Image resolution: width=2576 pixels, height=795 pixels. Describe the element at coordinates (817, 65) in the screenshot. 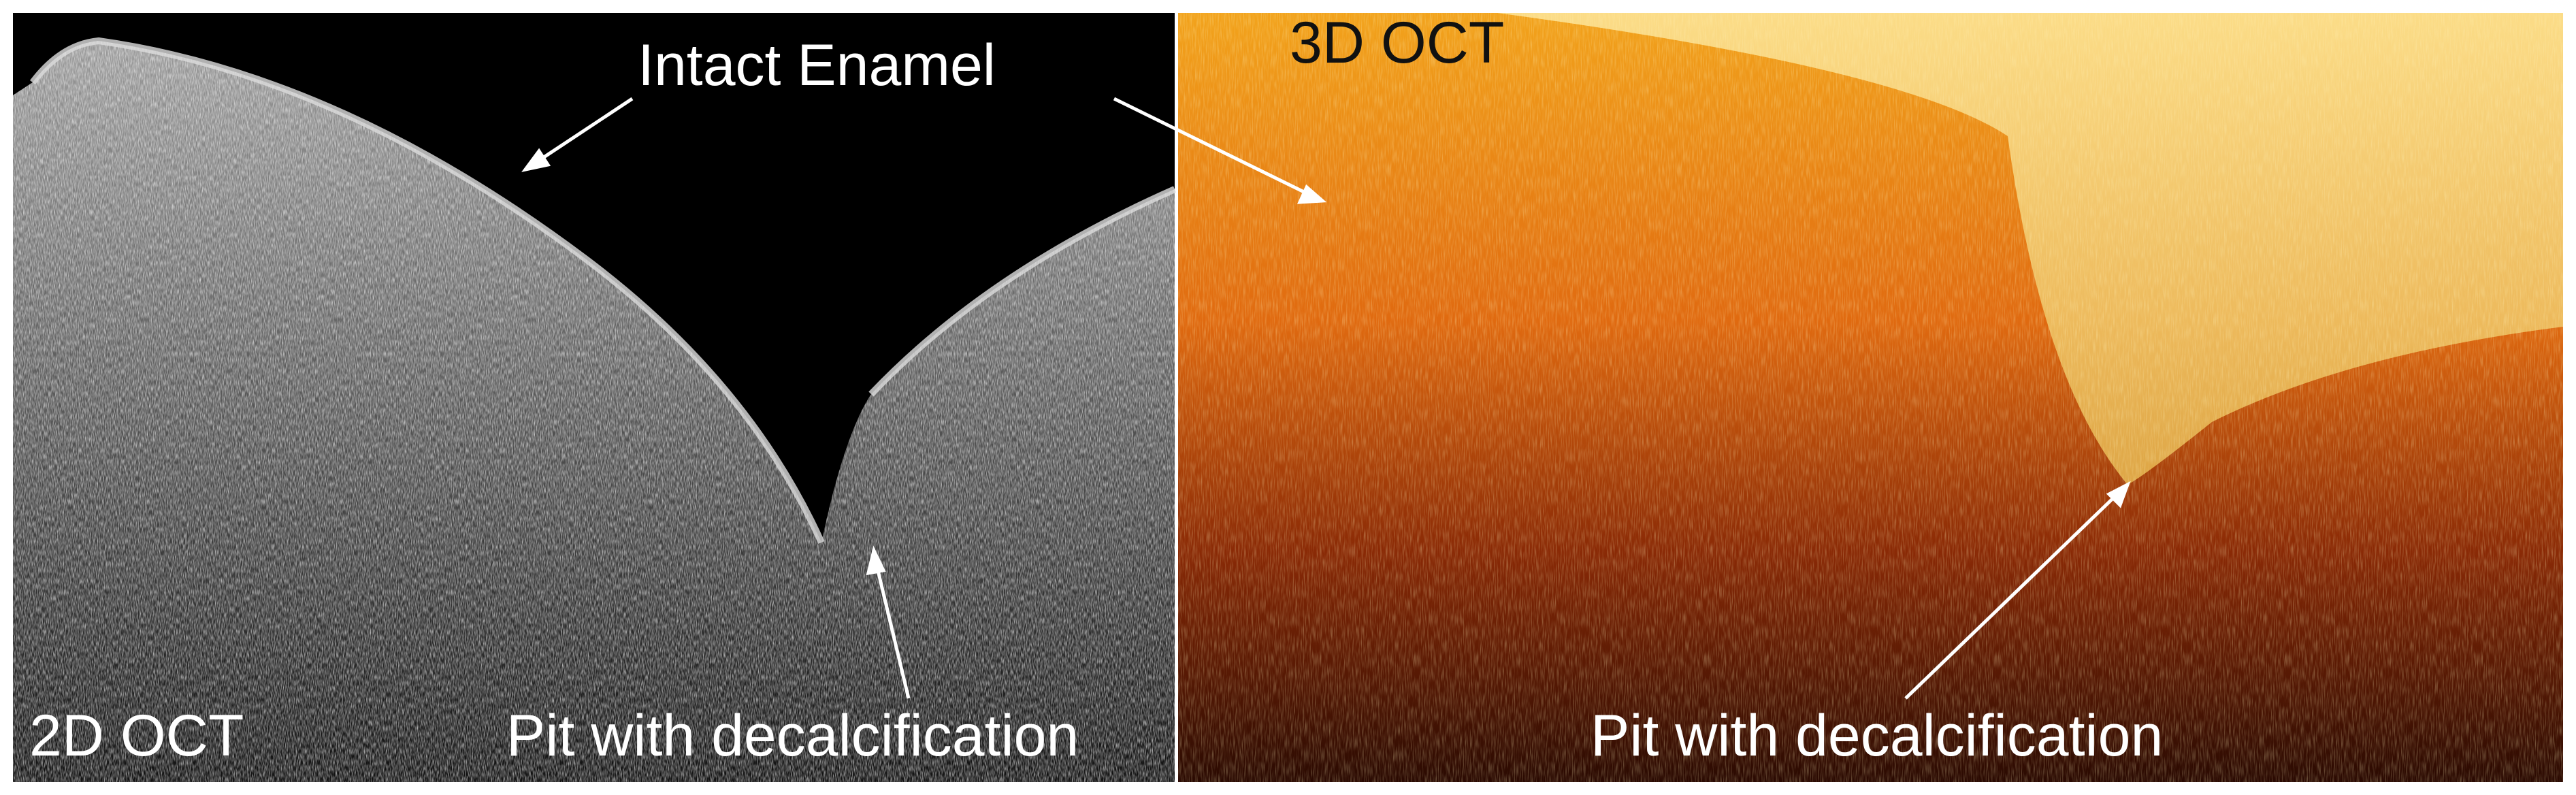

I see `annotation: Intact Enamel` at that location.